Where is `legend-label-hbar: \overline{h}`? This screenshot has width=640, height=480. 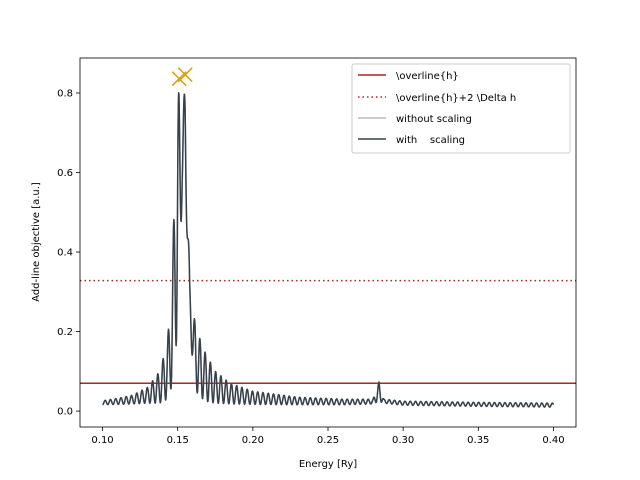
legend-label-hbar: \overline{h} is located at coordinates (427, 76).